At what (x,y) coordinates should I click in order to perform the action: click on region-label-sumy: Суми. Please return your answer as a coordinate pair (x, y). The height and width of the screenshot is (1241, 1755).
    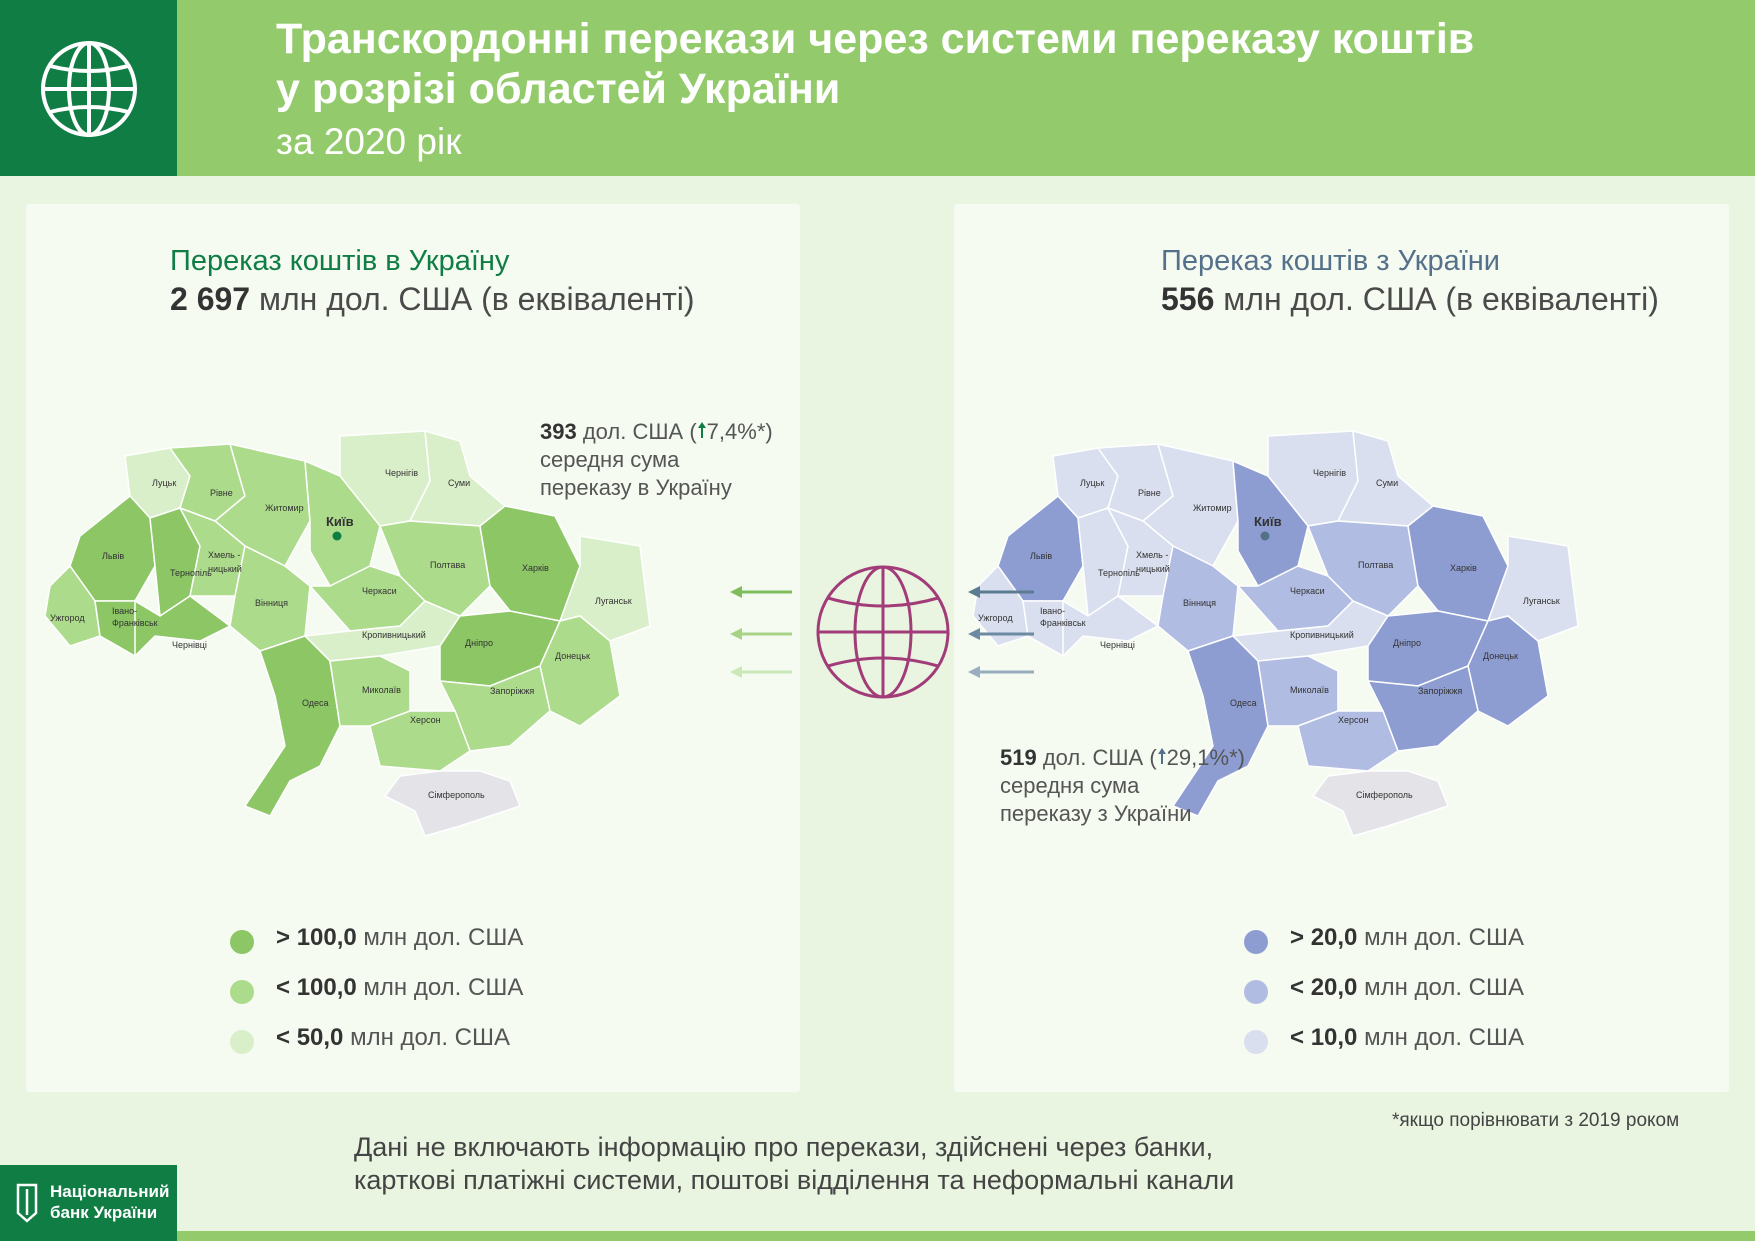
    Looking at the image, I should click on (459, 483).